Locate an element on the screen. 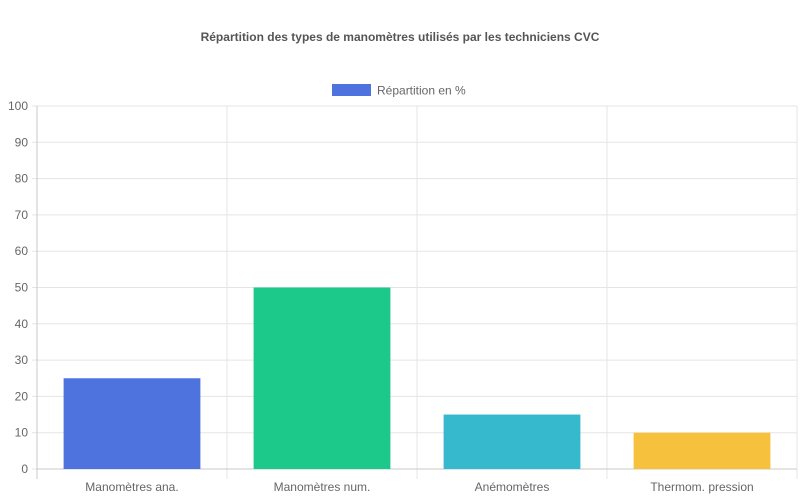 The height and width of the screenshot is (500, 800). y-tick-label: 70 is located at coordinates (22, 215).